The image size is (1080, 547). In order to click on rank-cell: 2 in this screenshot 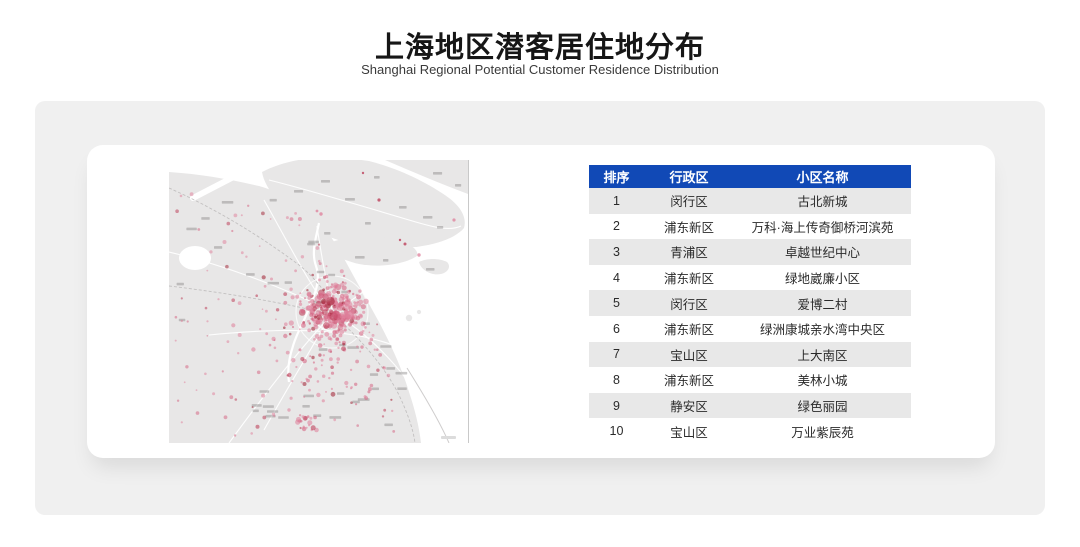, I will do `click(616, 226)`.